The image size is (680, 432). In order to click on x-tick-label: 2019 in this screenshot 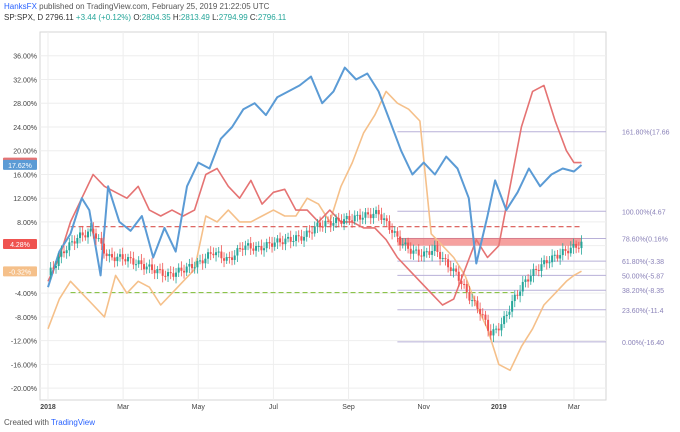, I will do `click(499, 407)`.